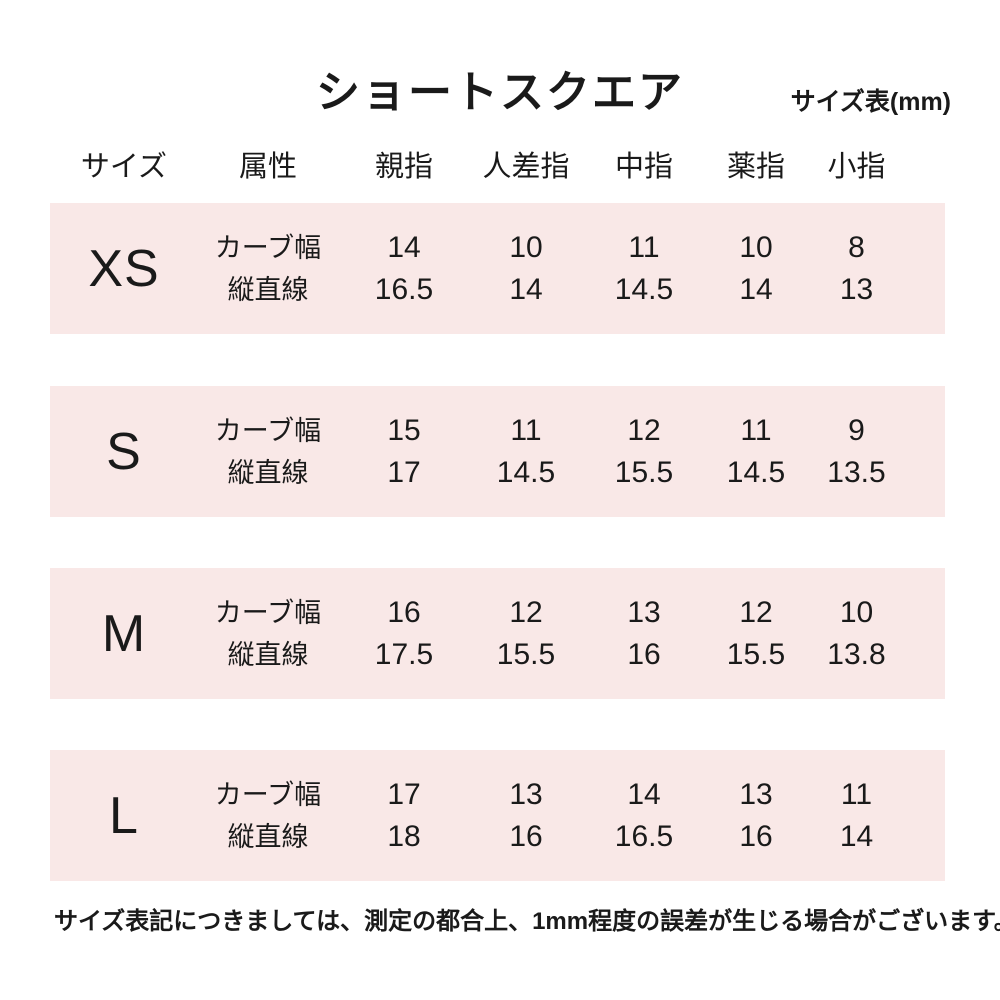  I want to click on table-header-row: サイズ 属性 親指 人差指 中指 薬指 小指, so click(497, 167).